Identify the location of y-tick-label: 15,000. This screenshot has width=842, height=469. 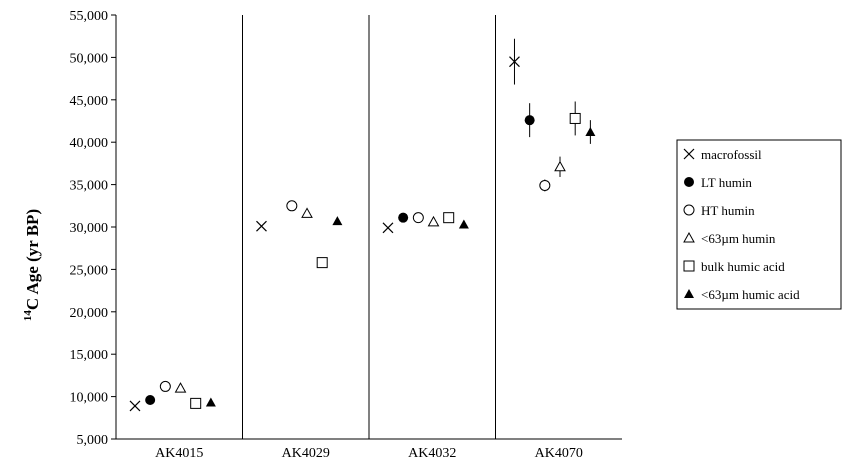
(89, 355).